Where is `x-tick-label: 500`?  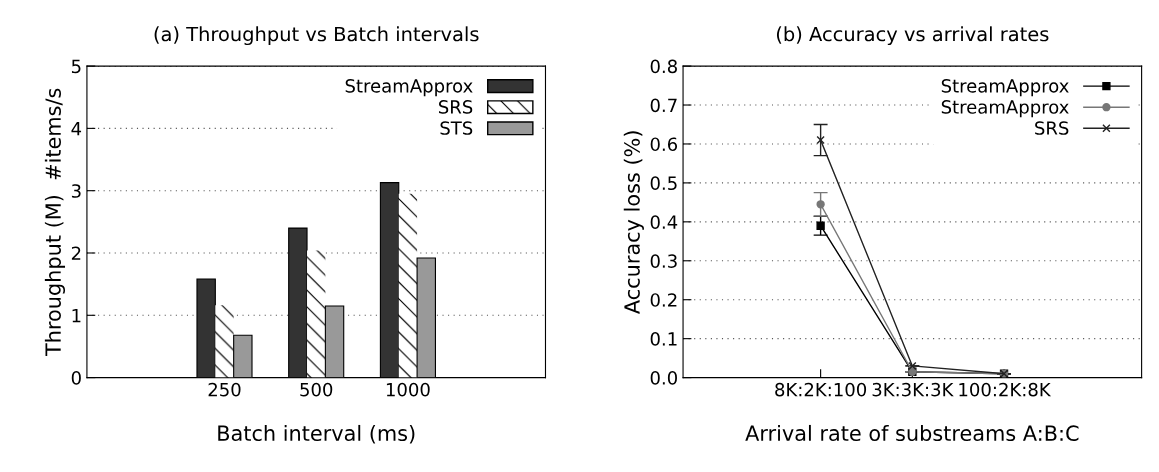 x-tick-label: 500 is located at coordinates (316, 389).